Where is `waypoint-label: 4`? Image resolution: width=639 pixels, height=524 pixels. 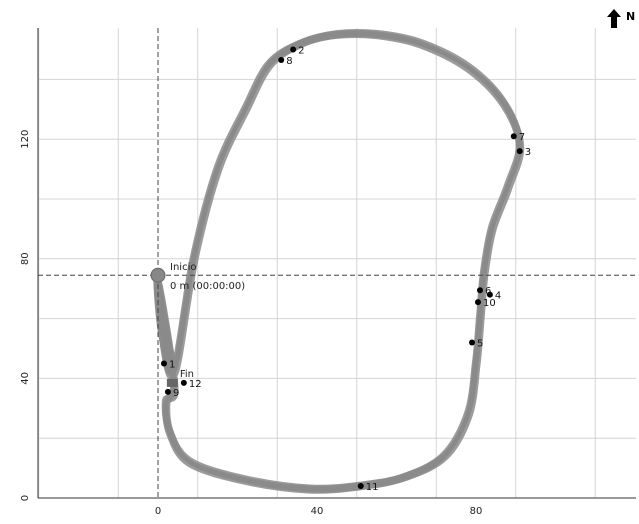 waypoint-label: 4 is located at coordinates (498, 296).